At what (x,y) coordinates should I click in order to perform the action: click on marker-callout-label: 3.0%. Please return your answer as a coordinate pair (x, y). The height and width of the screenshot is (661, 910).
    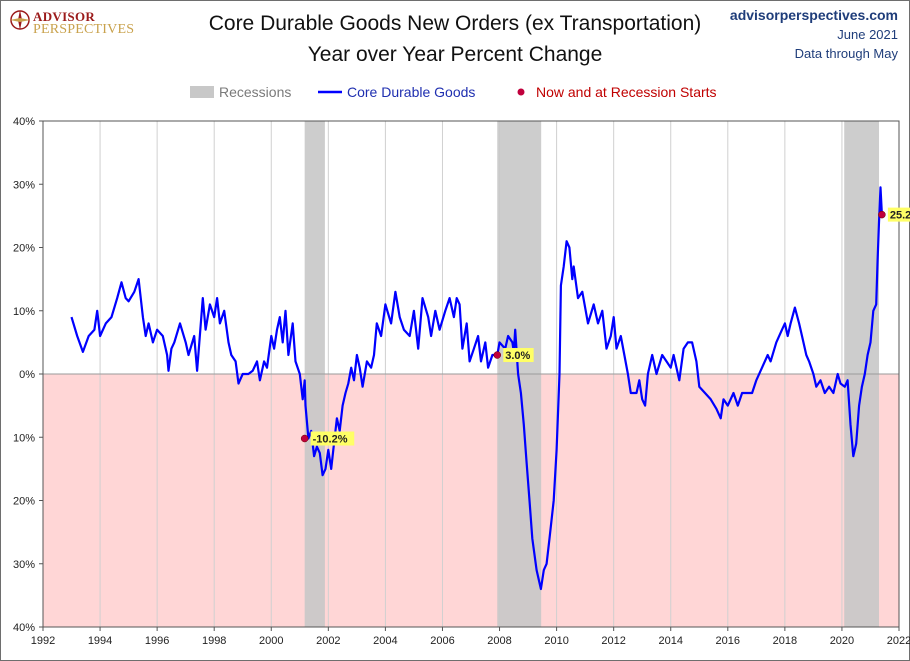
    Looking at the image, I should click on (517, 356).